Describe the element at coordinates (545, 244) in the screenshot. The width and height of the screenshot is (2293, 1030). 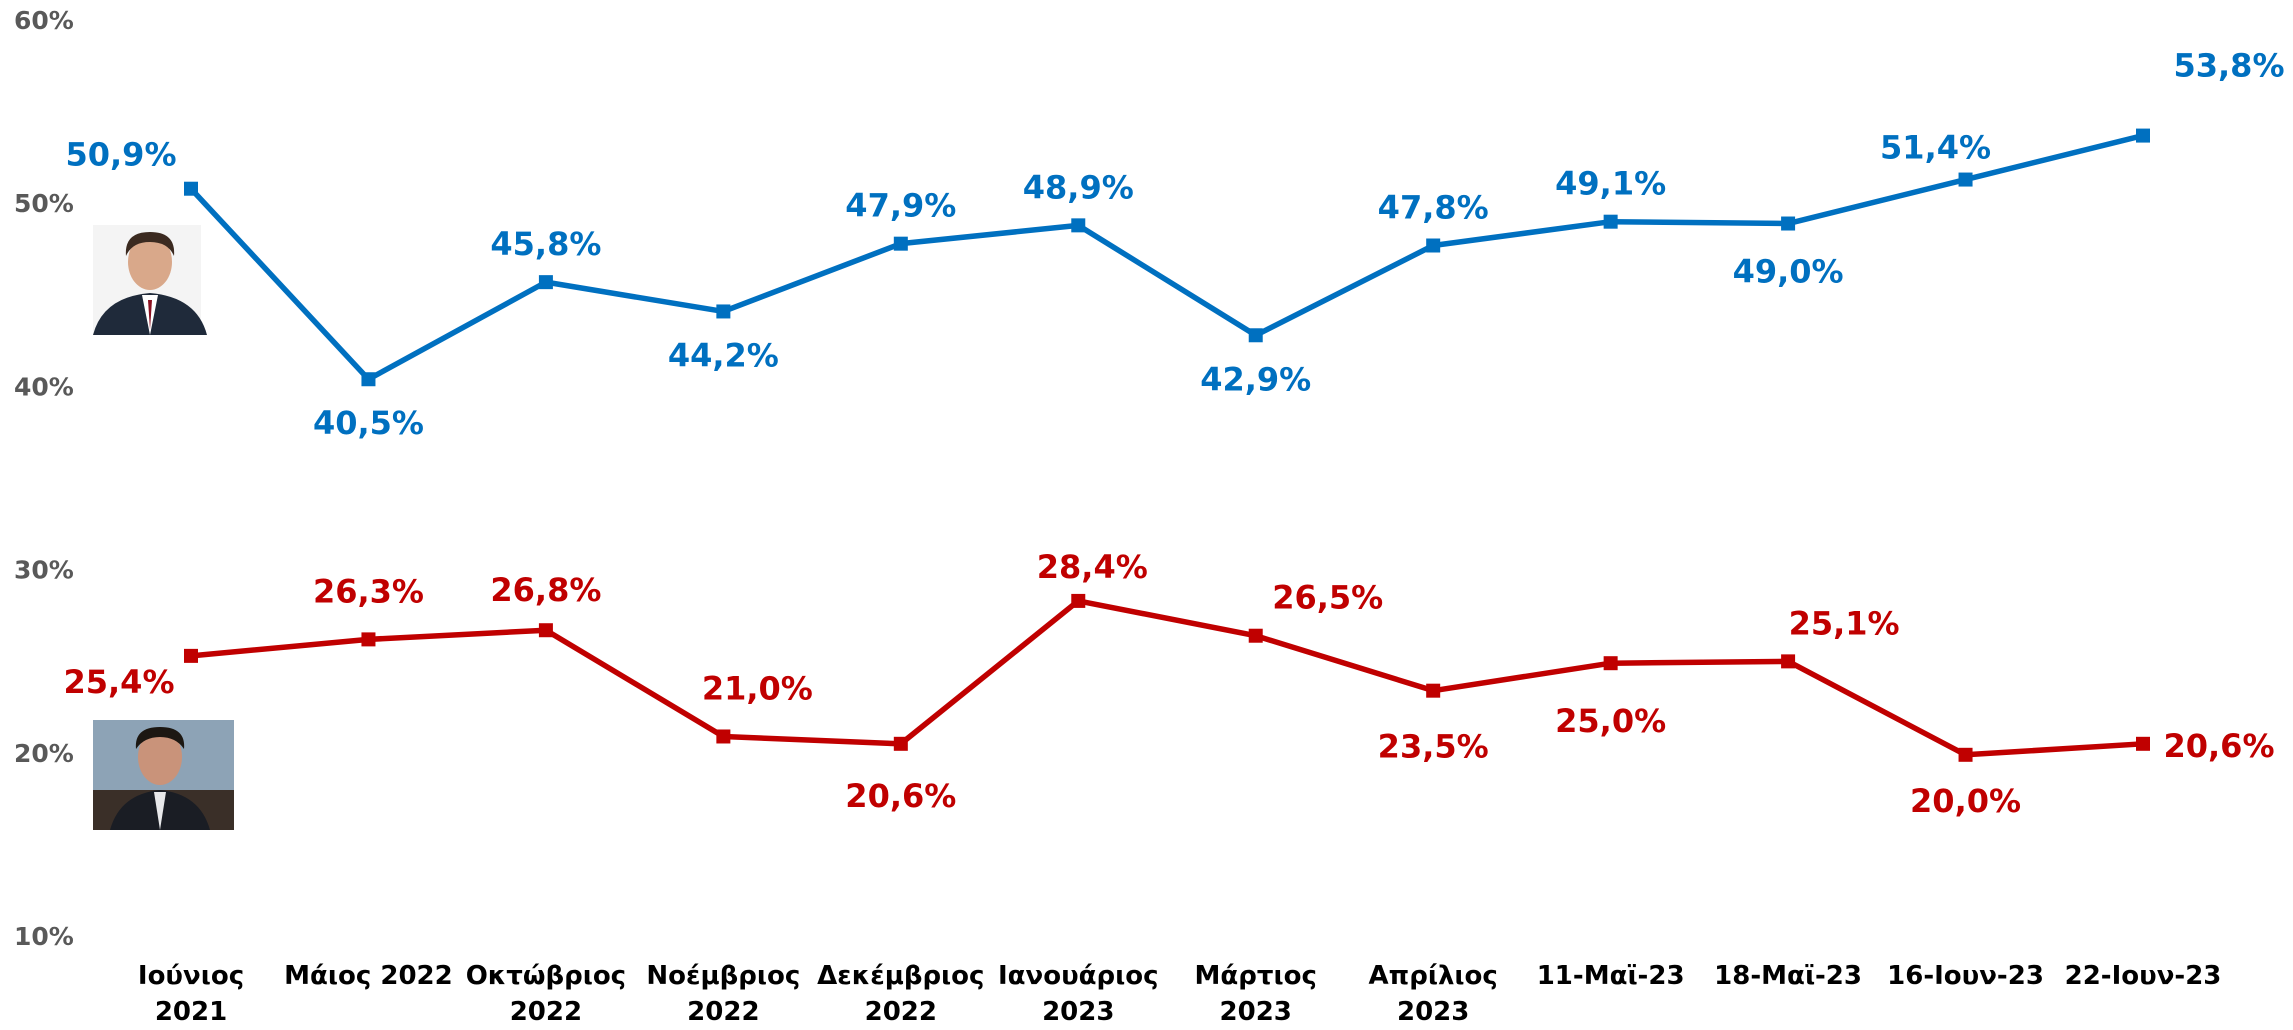
I see `value-label: 45,8%` at that location.